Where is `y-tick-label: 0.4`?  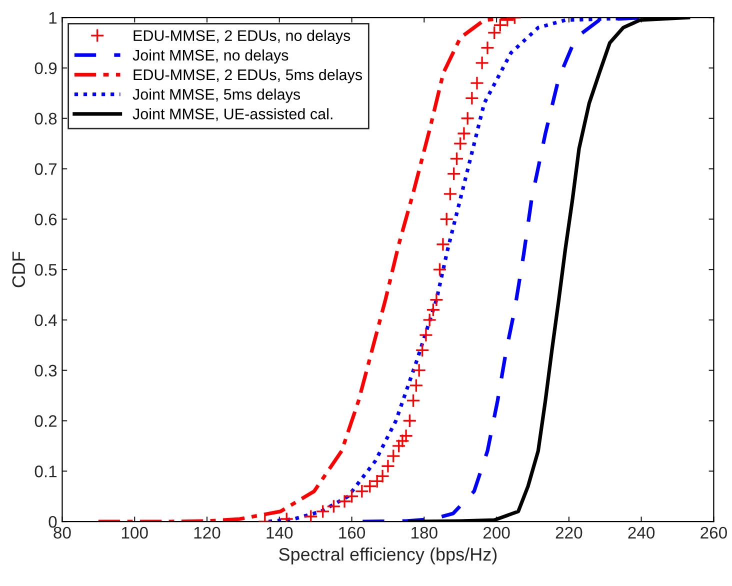
y-tick-label: 0.4 is located at coordinates (45, 320).